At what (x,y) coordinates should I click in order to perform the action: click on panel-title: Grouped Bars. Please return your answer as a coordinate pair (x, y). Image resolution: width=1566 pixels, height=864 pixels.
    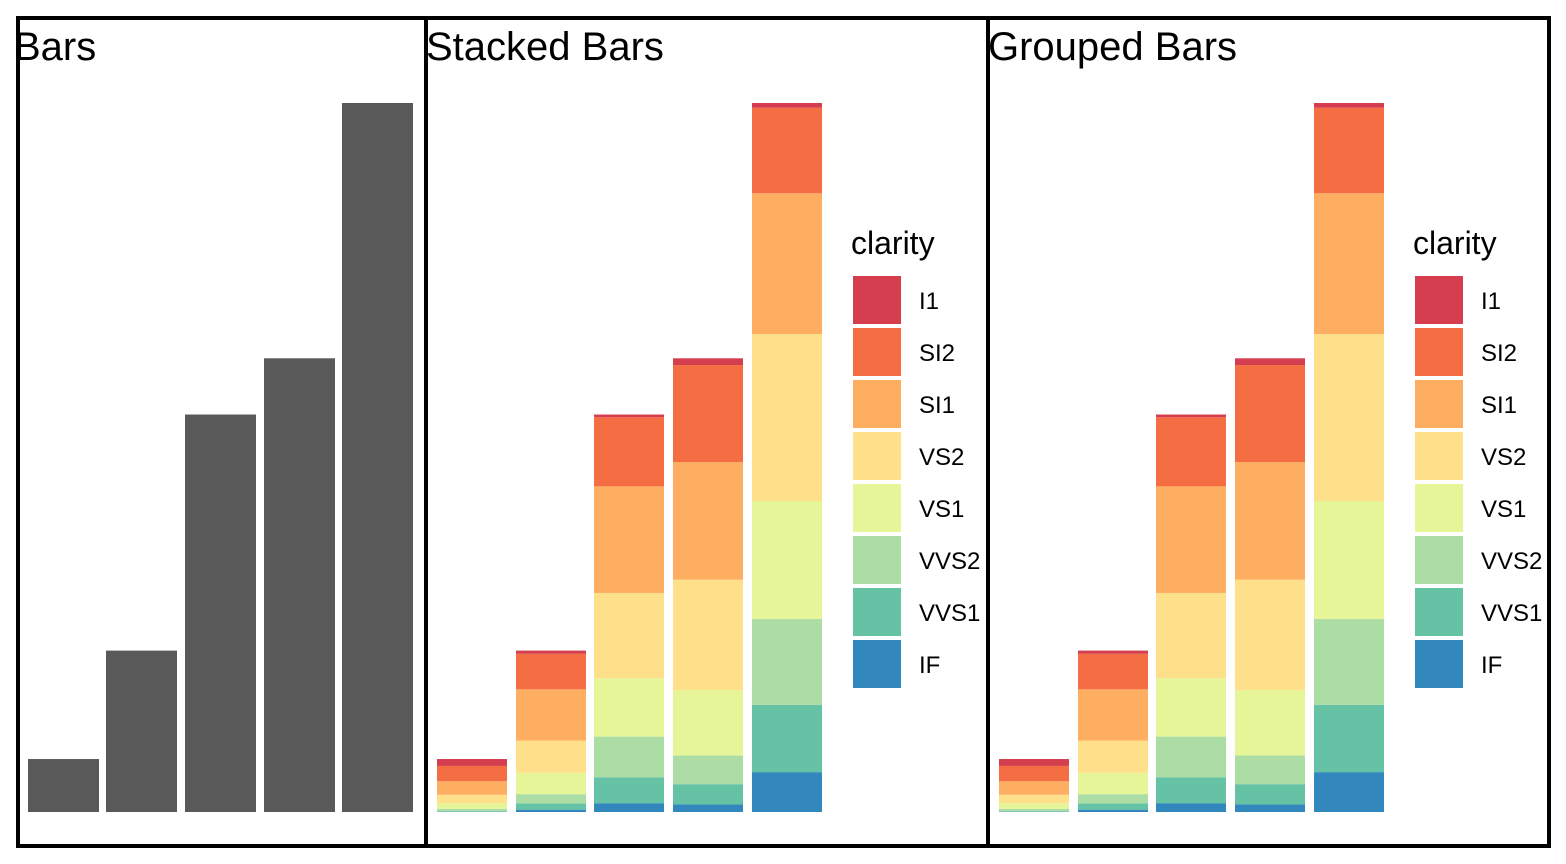
    Looking at the image, I should click on (1112, 47).